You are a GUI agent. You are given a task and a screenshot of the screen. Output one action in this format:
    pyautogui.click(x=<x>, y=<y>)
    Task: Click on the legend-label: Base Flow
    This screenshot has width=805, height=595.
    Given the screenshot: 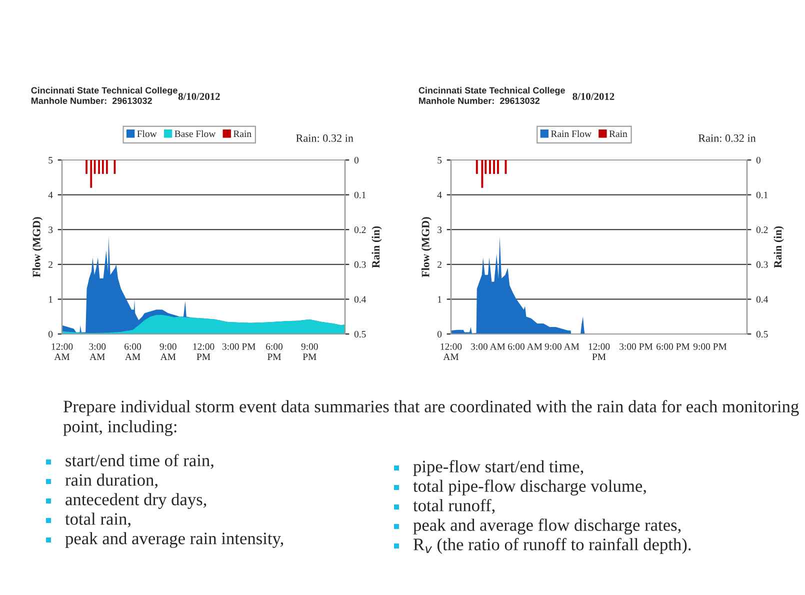 What is the action you would take?
    pyautogui.click(x=195, y=134)
    